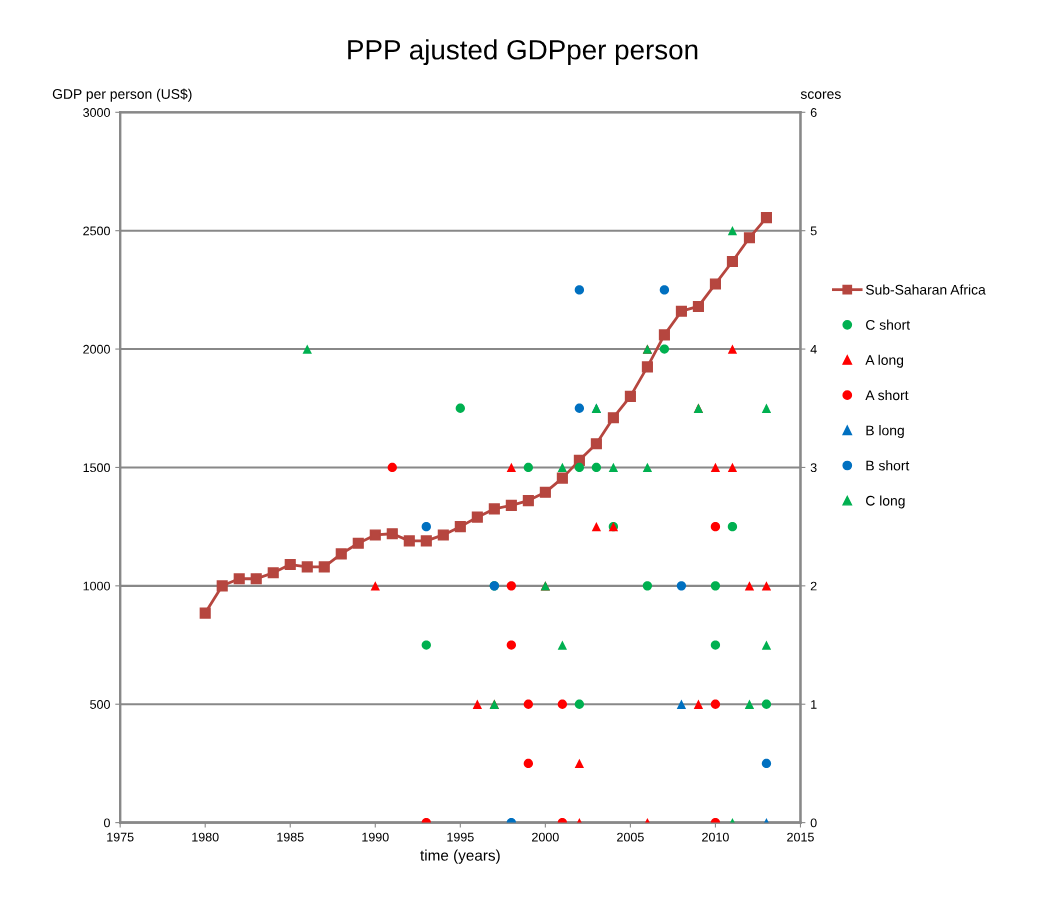 The image size is (1045, 913). Describe the element at coordinates (888, 465) in the screenshot. I see `legend-label: B short` at that location.